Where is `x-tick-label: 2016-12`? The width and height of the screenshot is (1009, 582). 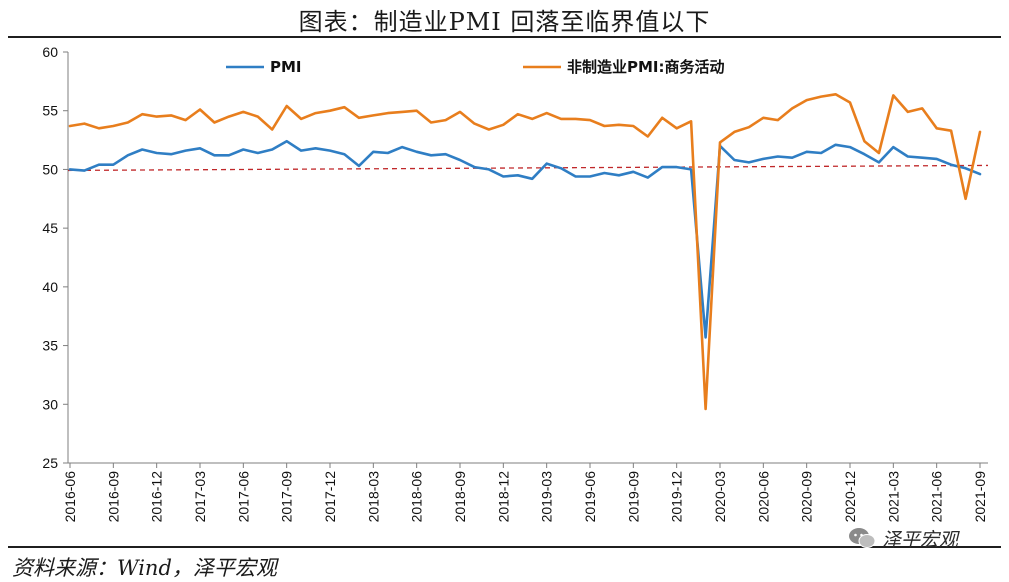
x-tick-label: 2016-12 is located at coordinates (157, 497).